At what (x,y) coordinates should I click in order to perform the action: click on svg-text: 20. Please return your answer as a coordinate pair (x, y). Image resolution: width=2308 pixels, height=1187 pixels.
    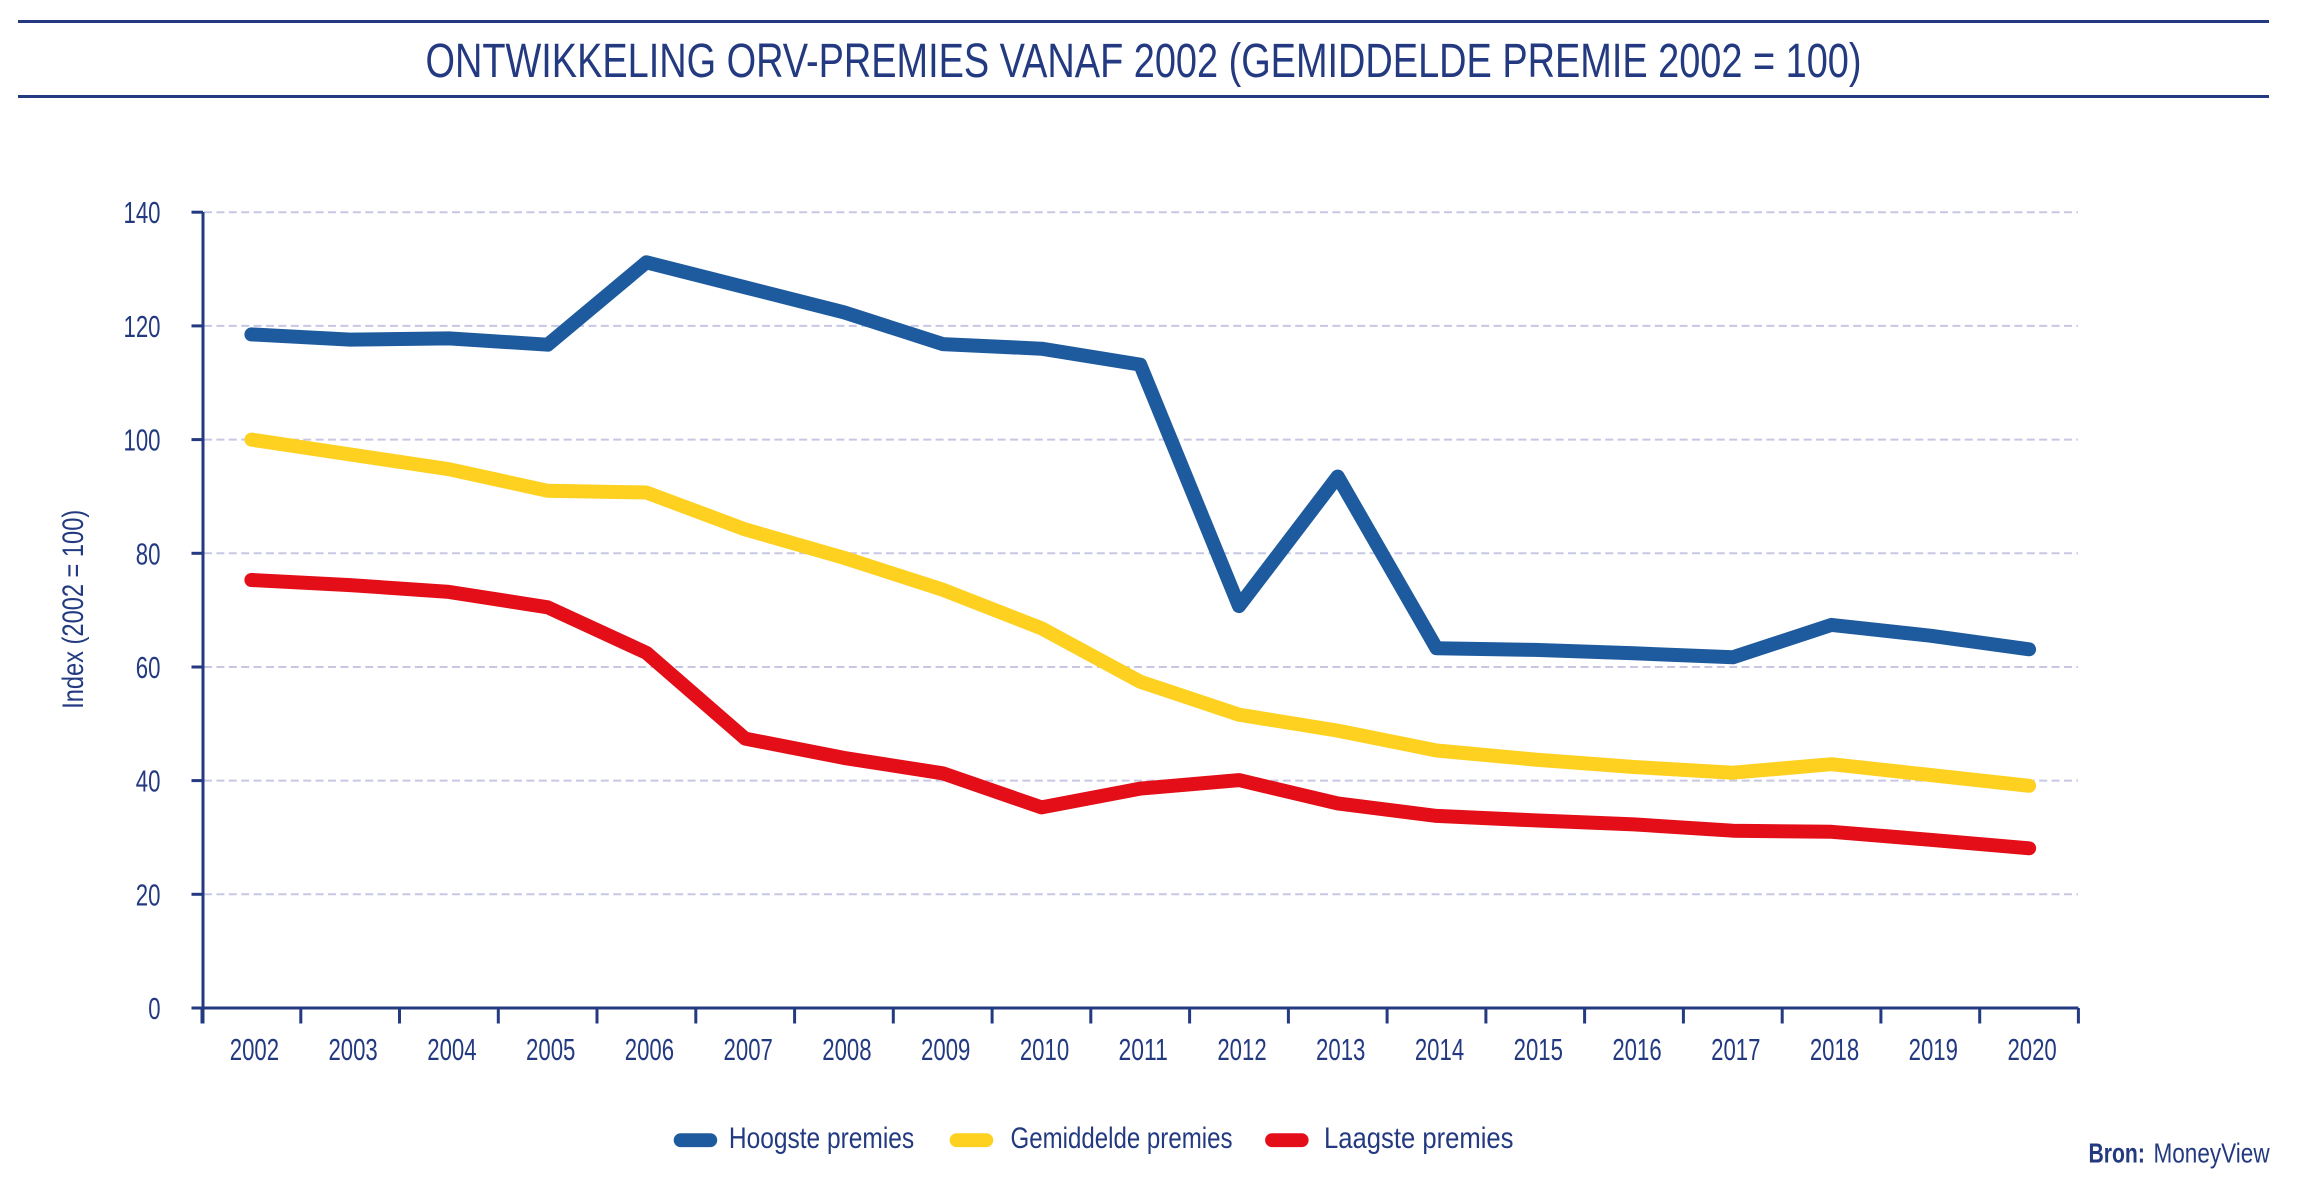
    Looking at the image, I should click on (148, 894).